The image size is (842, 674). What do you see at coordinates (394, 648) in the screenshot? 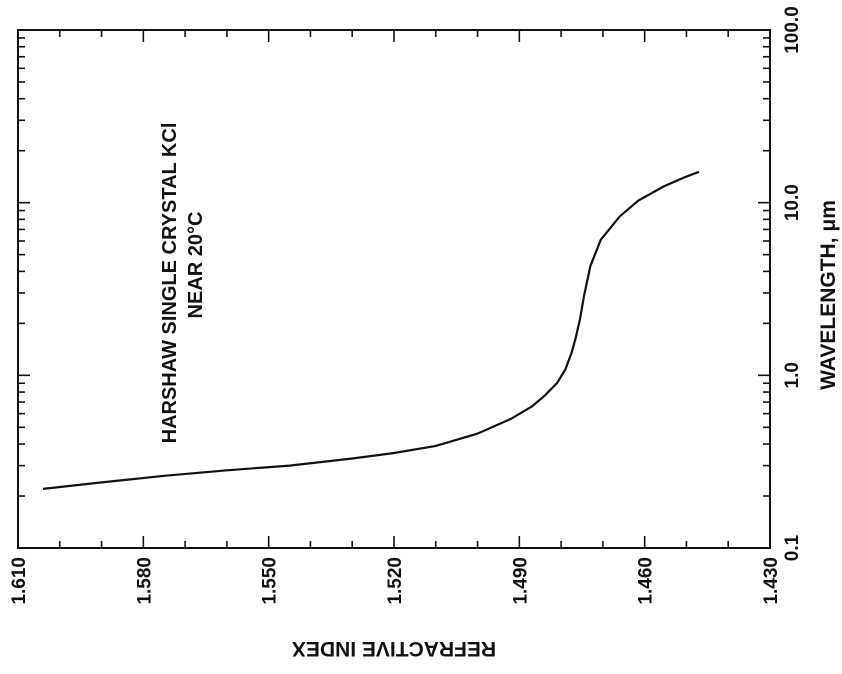
I see `x-axis-title: REFRACTIVE INDEX` at bounding box center [394, 648].